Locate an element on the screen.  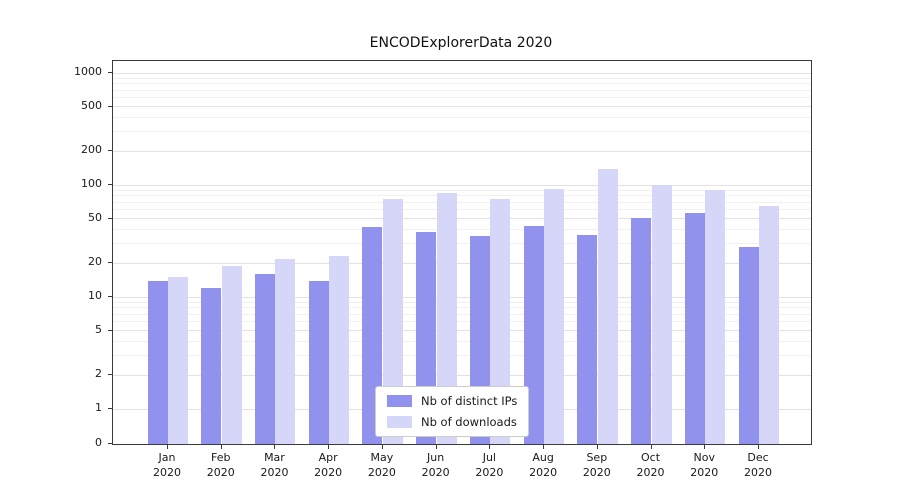
y-tick-label-200: 200 is located at coordinates (91, 150).